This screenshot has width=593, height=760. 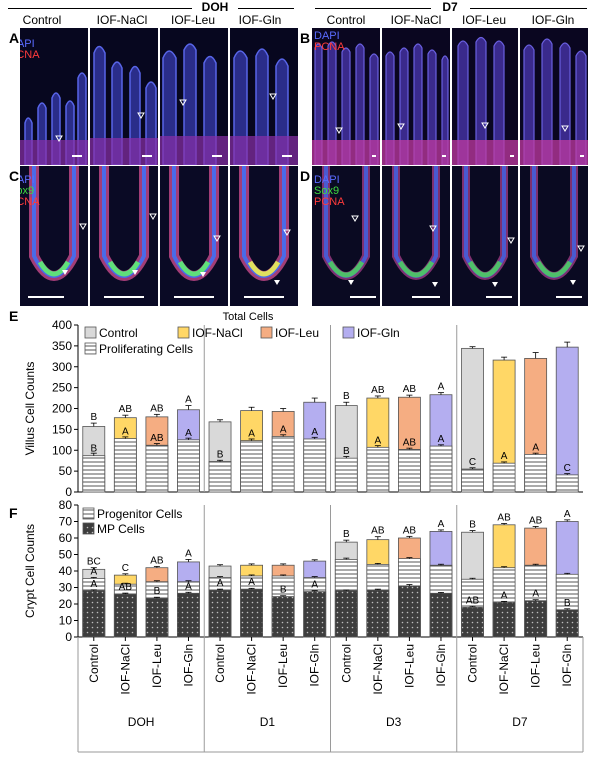 I want to click on significance-label: BC, so click(x=94, y=562).